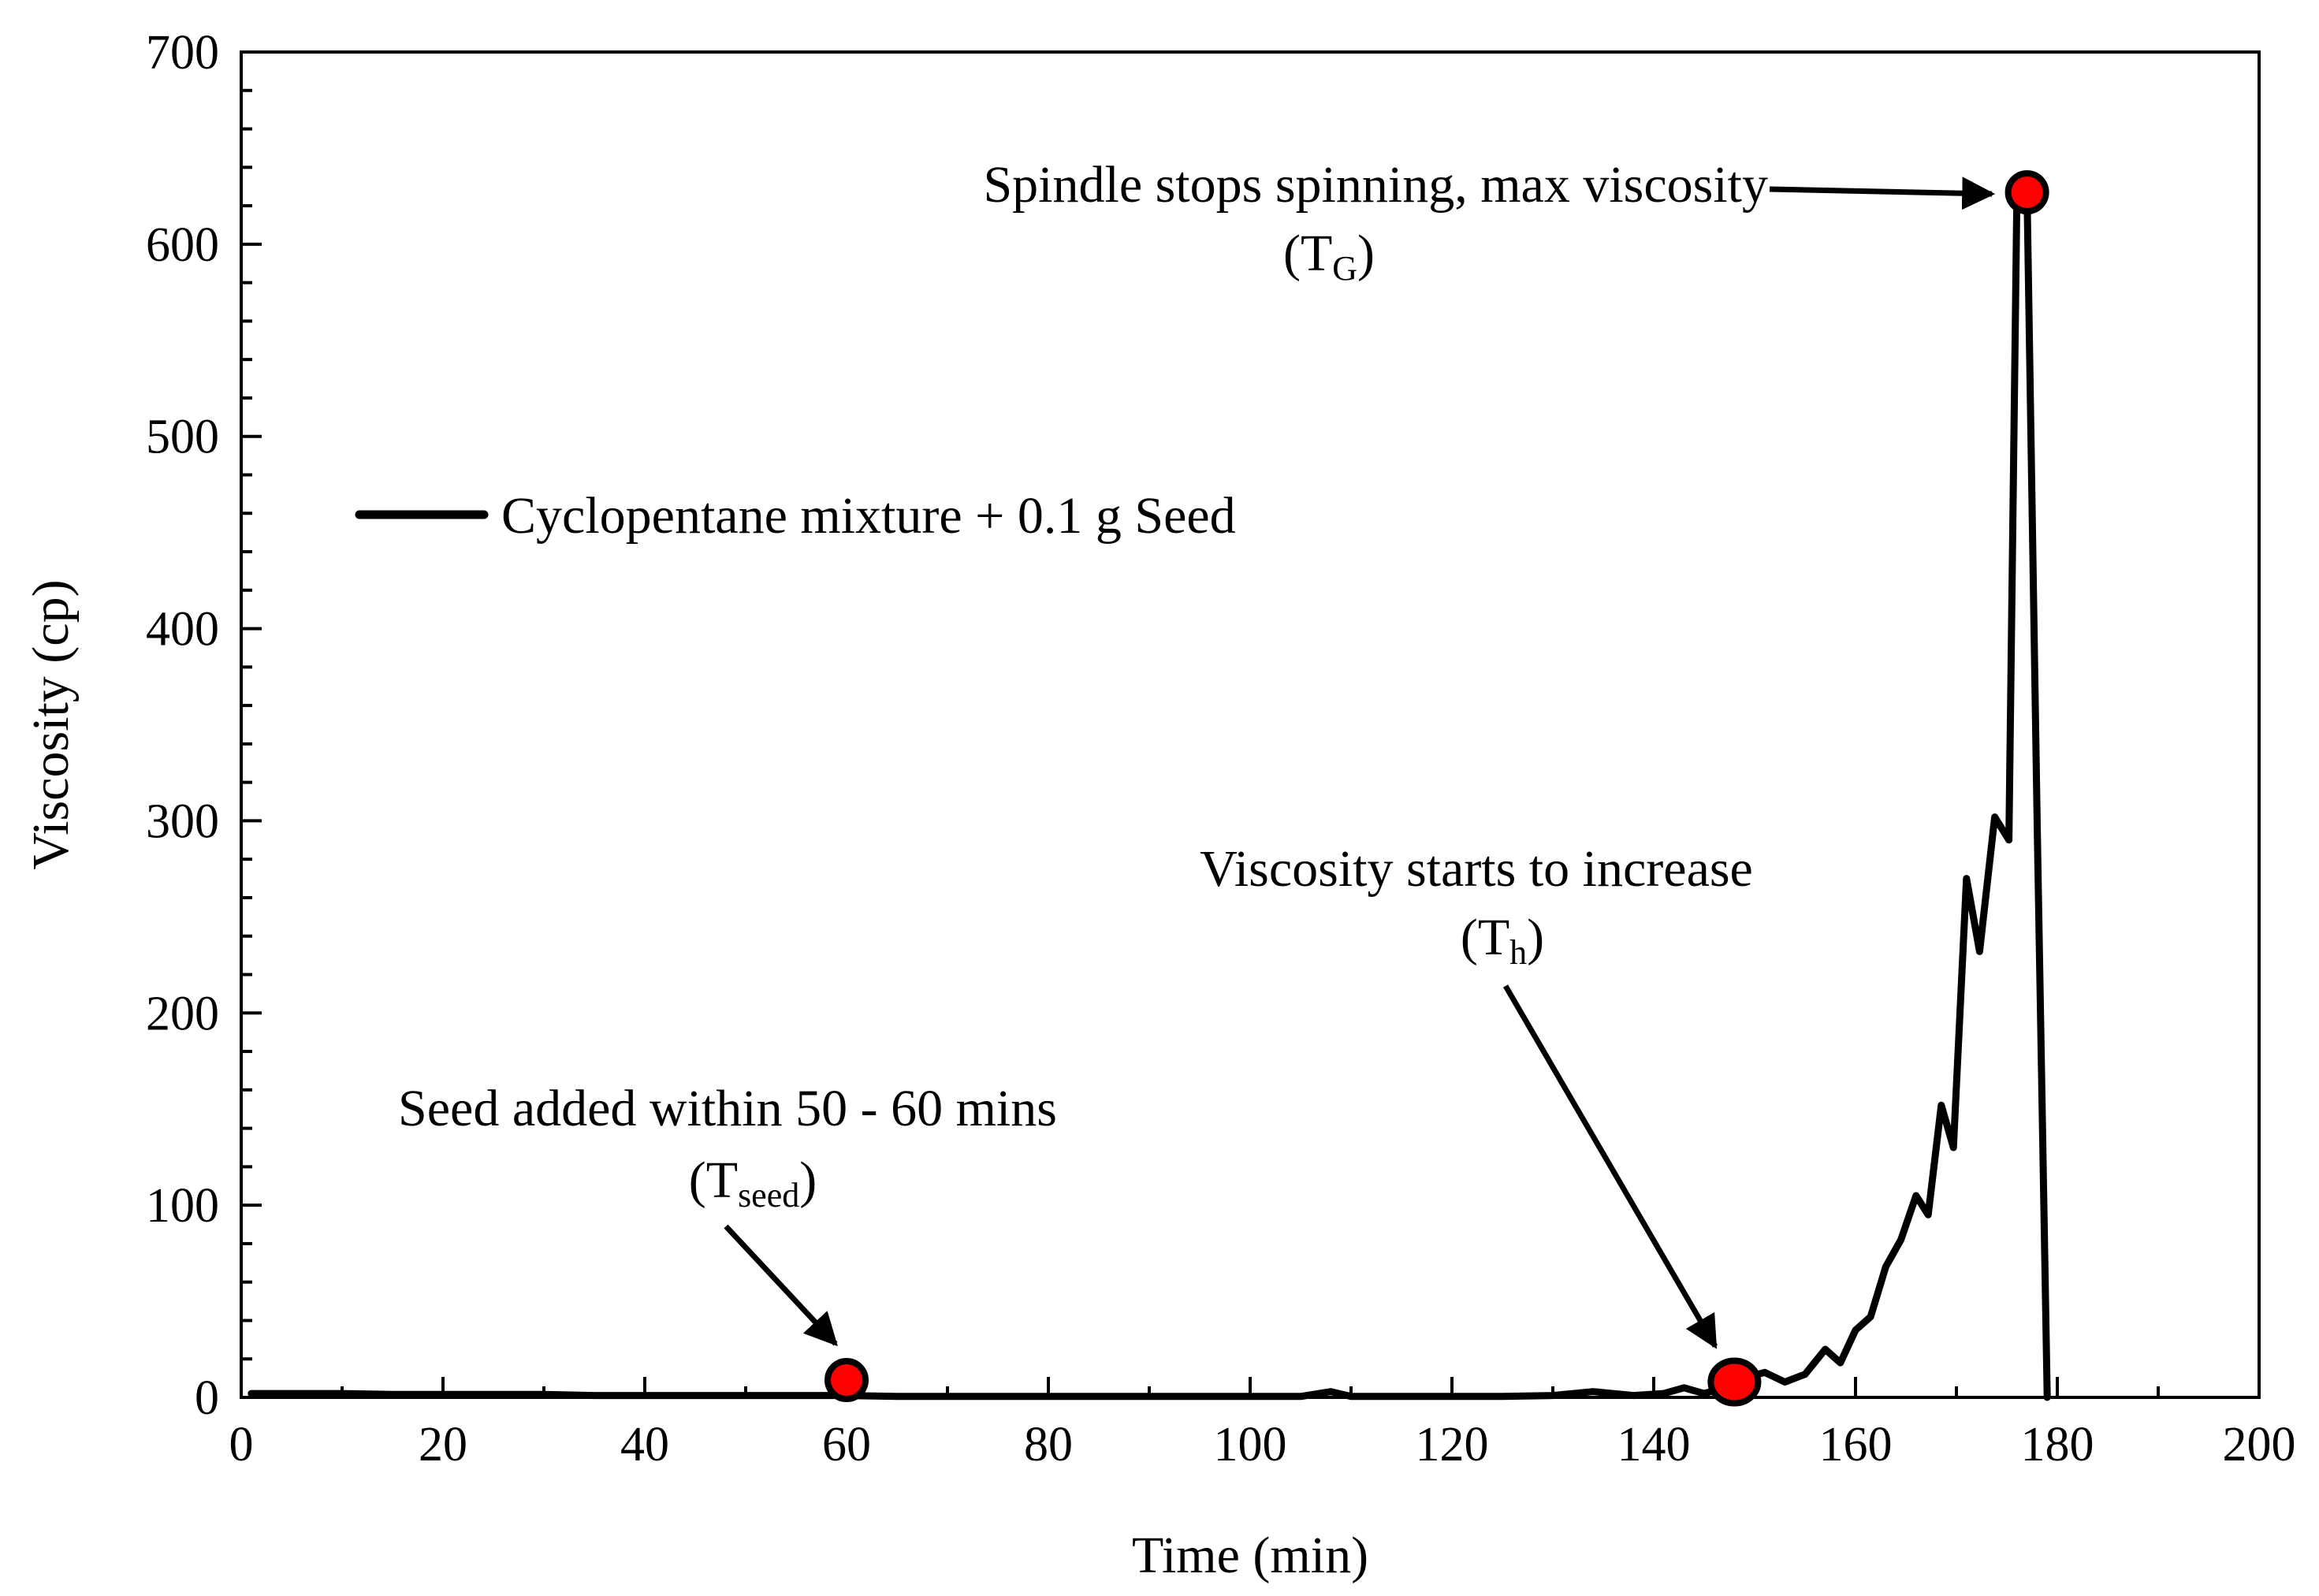  Describe the element at coordinates (1476, 869) in the screenshot. I see `annotation-th-text: Viscosity starts to increase` at that location.